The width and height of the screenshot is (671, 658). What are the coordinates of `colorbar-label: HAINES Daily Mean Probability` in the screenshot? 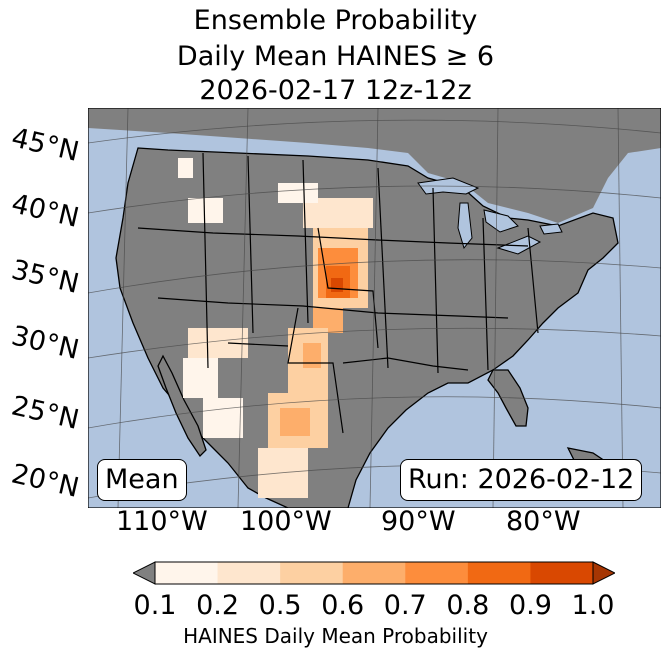 It's located at (335, 636).